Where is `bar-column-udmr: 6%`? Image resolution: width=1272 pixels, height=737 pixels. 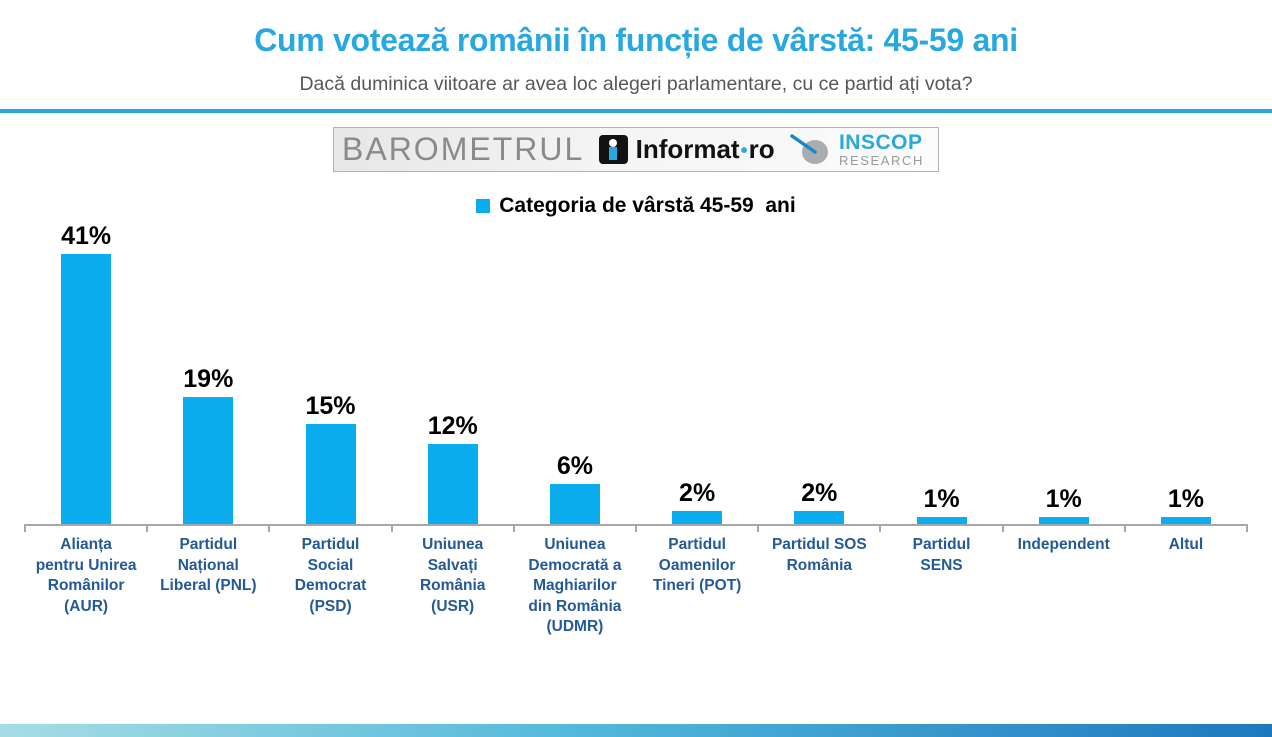
bar-column-udmr: 6% is located at coordinates (574, 377).